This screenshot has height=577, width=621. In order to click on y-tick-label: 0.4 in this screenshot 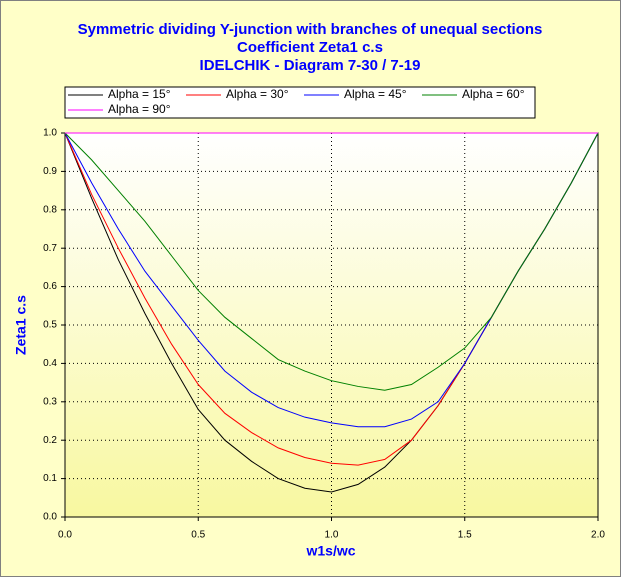, I will do `click(50, 363)`.